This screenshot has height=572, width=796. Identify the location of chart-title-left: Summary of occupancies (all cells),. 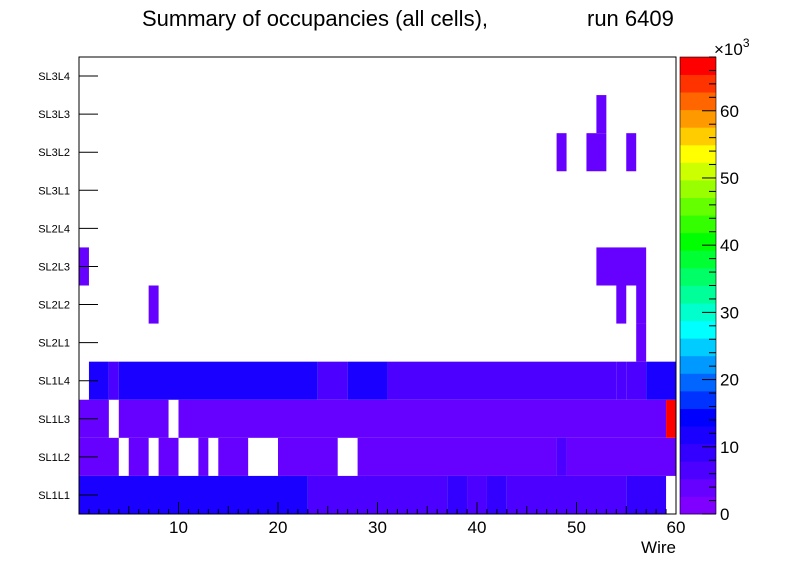
(315, 18).